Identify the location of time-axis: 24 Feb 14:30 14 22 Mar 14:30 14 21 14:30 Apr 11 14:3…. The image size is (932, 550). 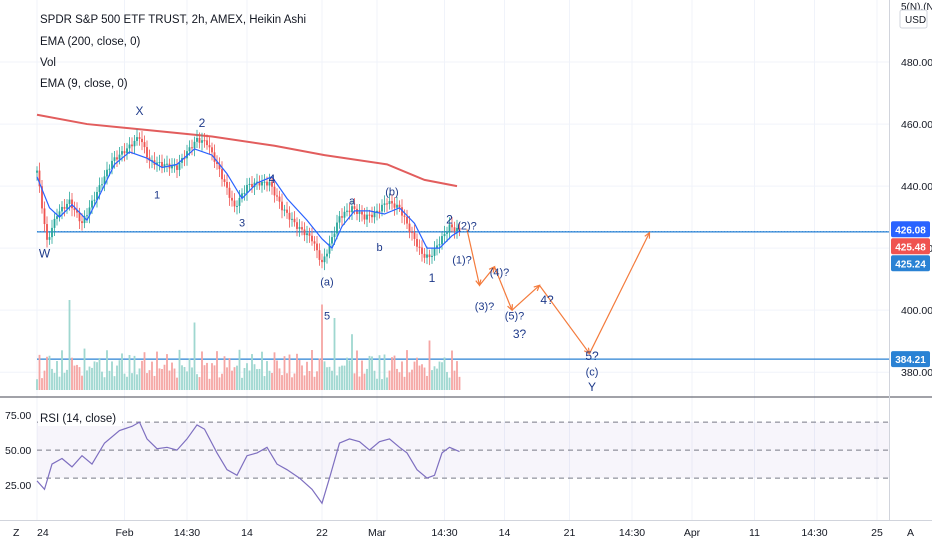
(466, 530).